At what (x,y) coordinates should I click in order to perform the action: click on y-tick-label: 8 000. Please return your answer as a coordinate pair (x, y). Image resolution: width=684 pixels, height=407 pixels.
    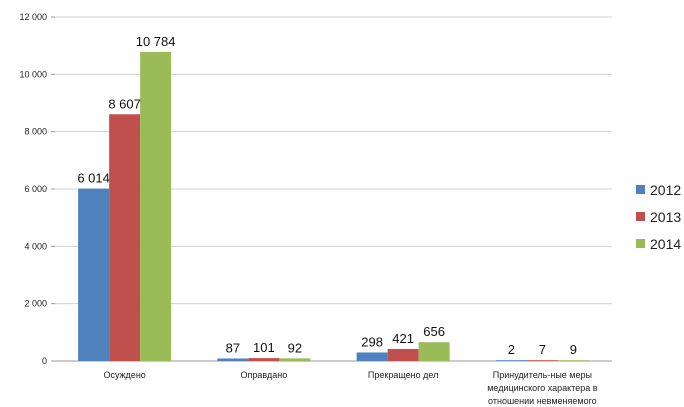
    Looking at the image, I should click on (35, 132).